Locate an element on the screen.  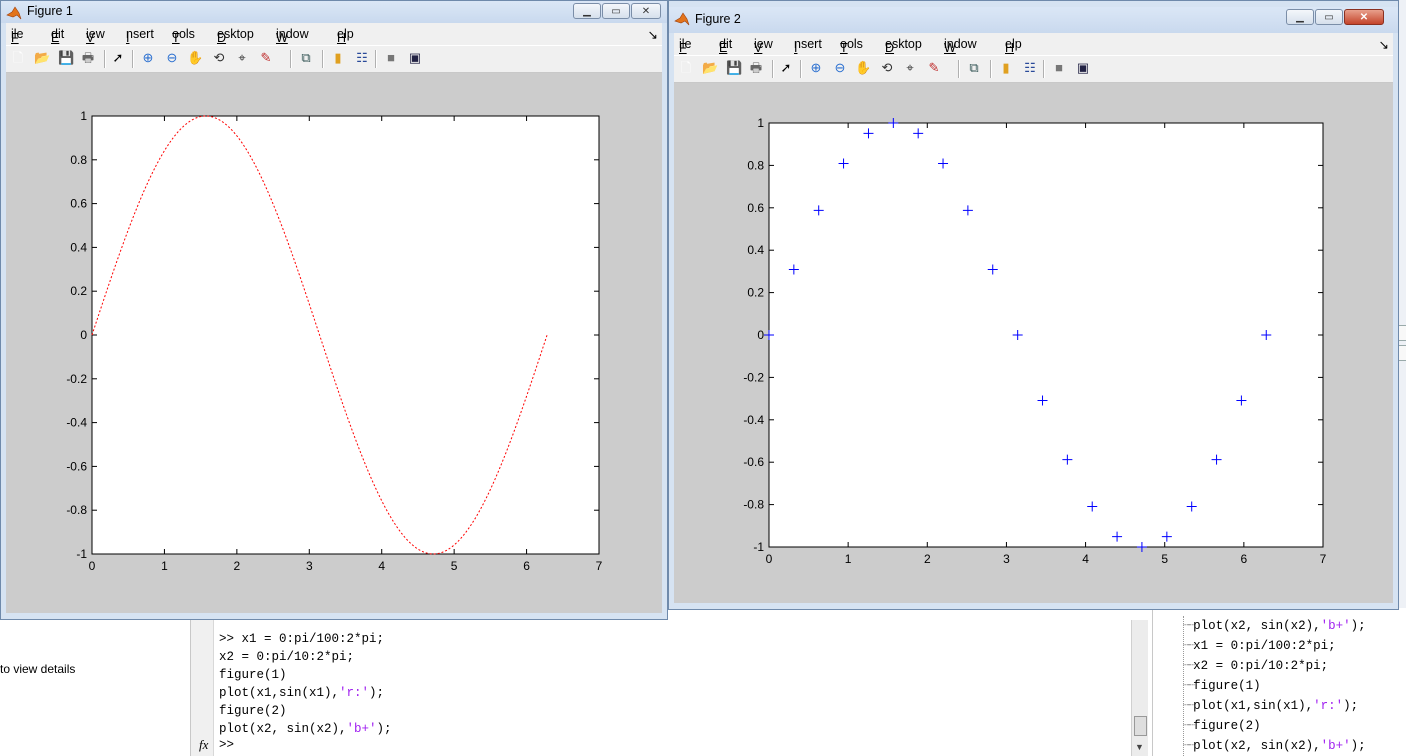
y-tick-label: -0.4 is located at coordinates (753, 420).